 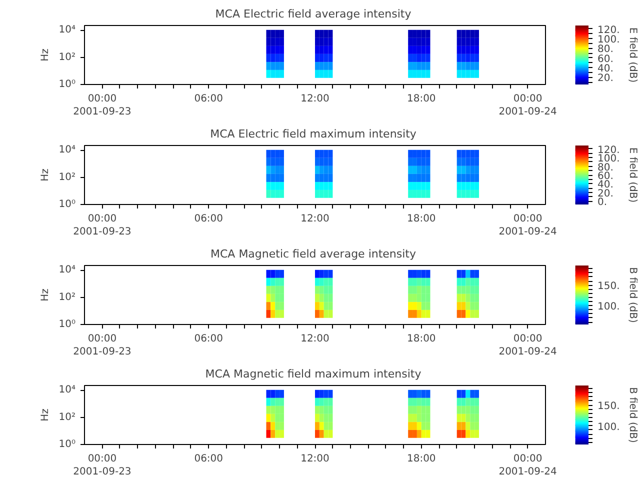 What do you see at coordinates (606, 78) in the screenshot?
I see `color-bar-label: 20.` at bounding box center [606, 78].